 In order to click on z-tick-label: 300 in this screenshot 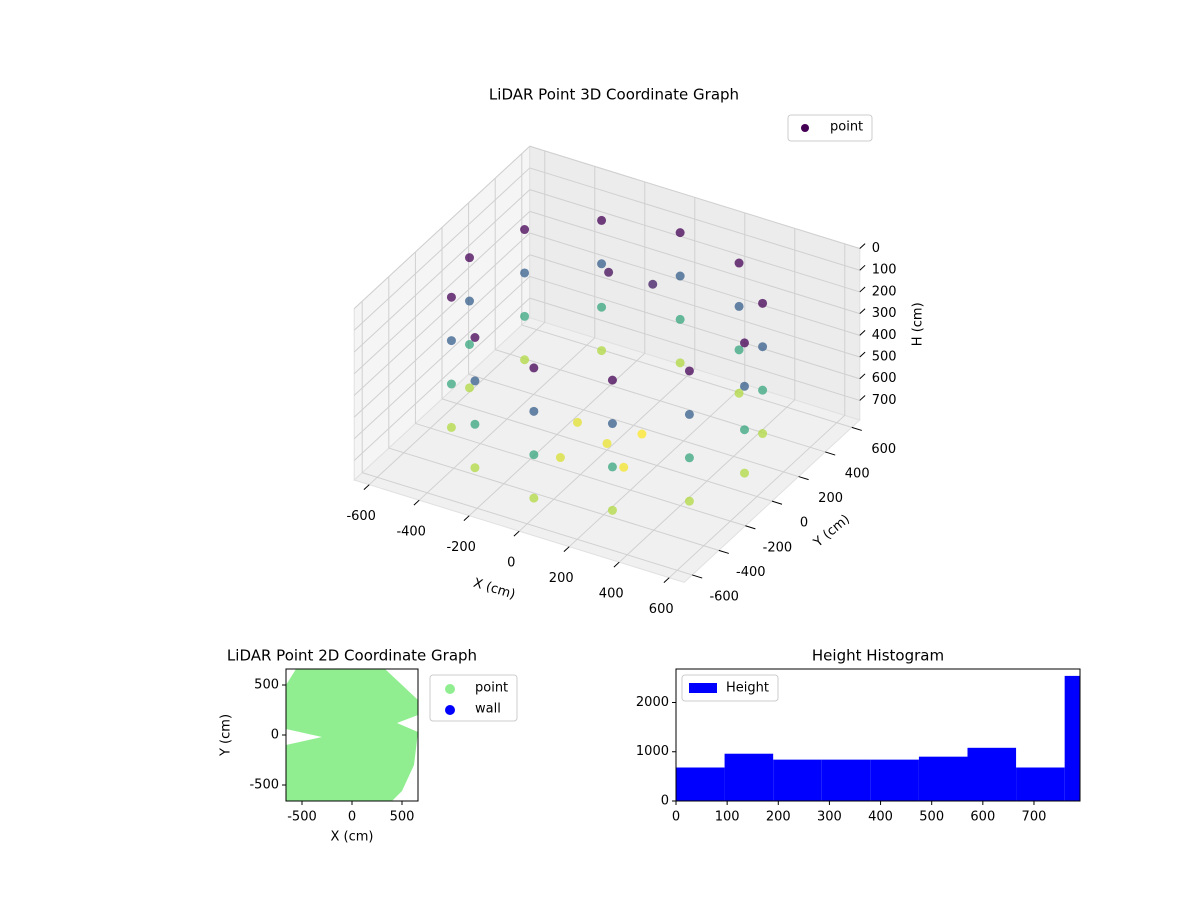, I will do `click(884, 313)`.